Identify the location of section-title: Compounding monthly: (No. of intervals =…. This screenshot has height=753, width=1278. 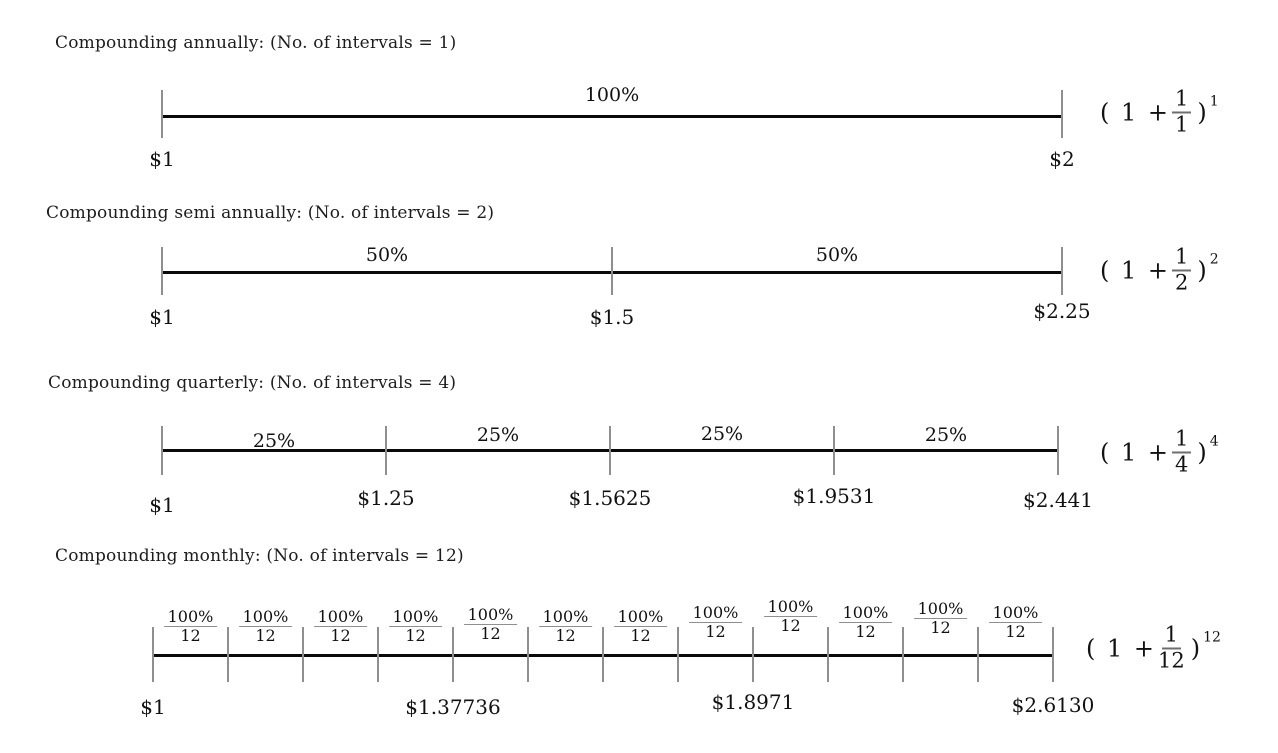
(259, 556).